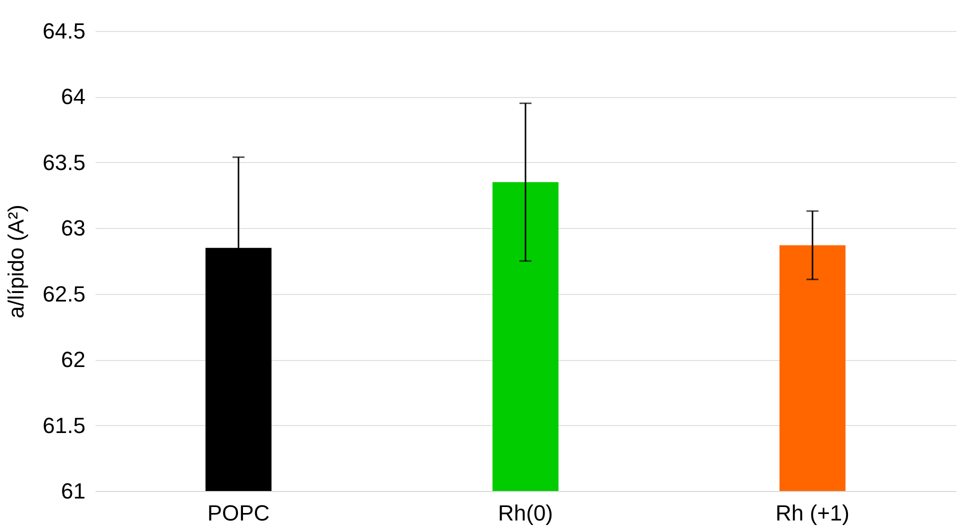 This screenshot has height=529, width=961. Describe the element at coordinates (16, 261) in the screenshot. I see `y-axis-title: a/lípido (A²)` at that location.